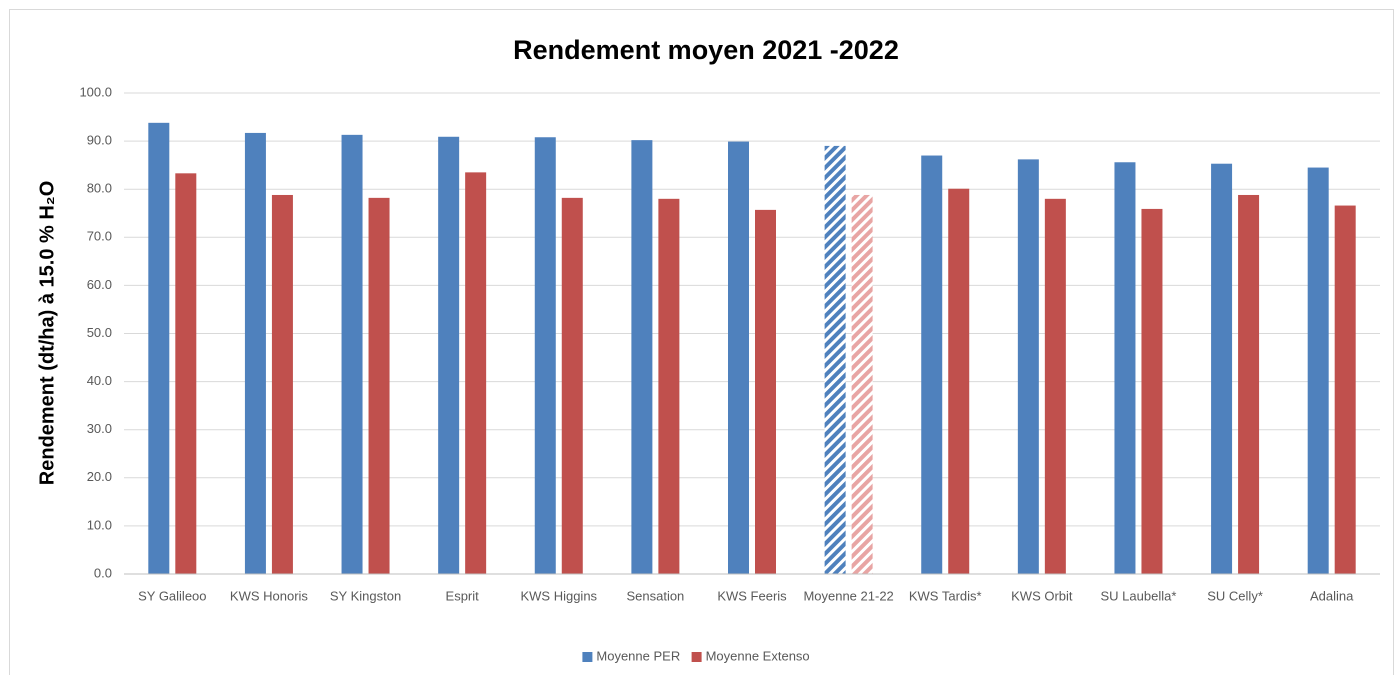 This screenshot has height=675, width=1394. I want to click on y-tick-label: 40.0, so click(99, 380).